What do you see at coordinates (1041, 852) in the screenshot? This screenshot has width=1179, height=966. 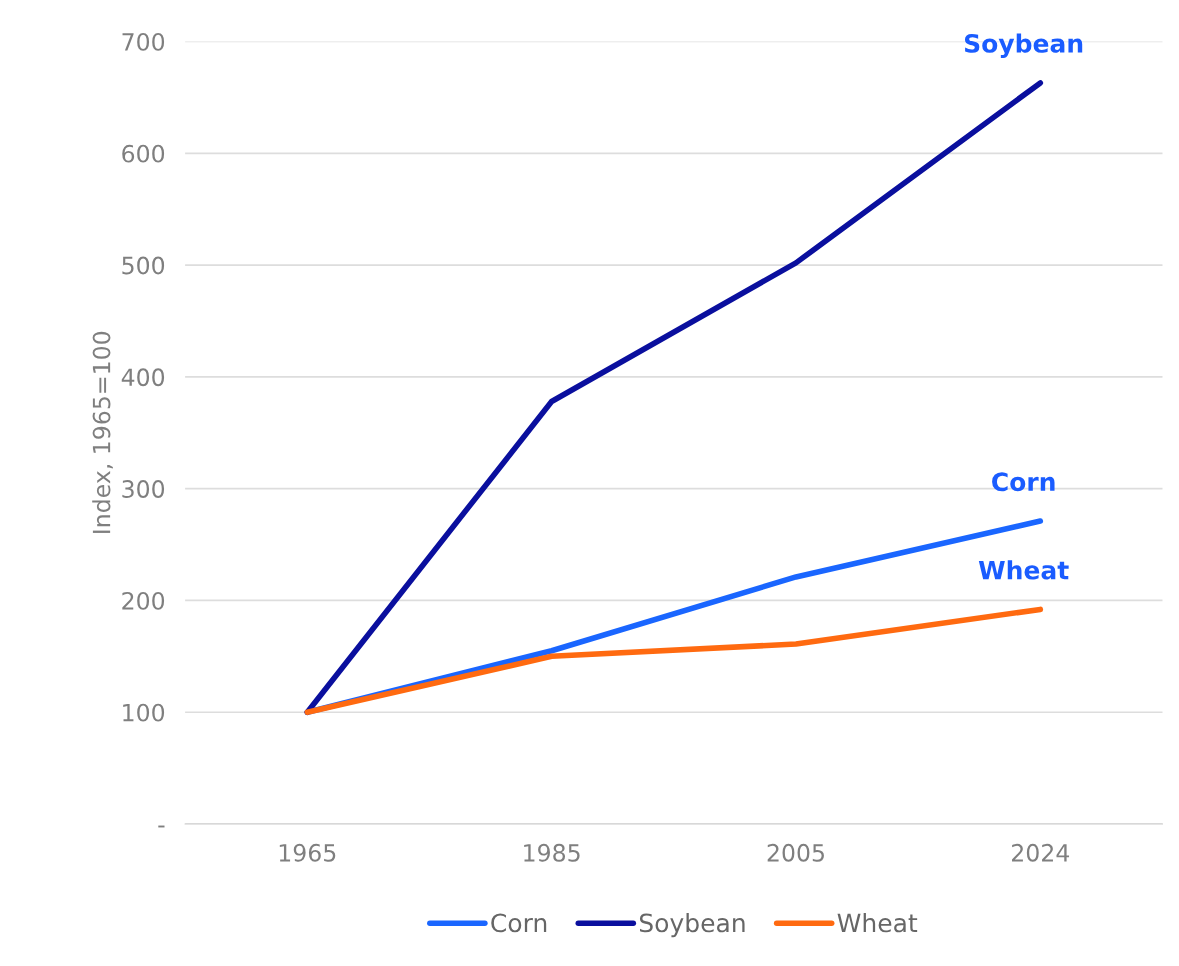 I see `x-tick-label: 2024` at bounding box center [1041, 852].